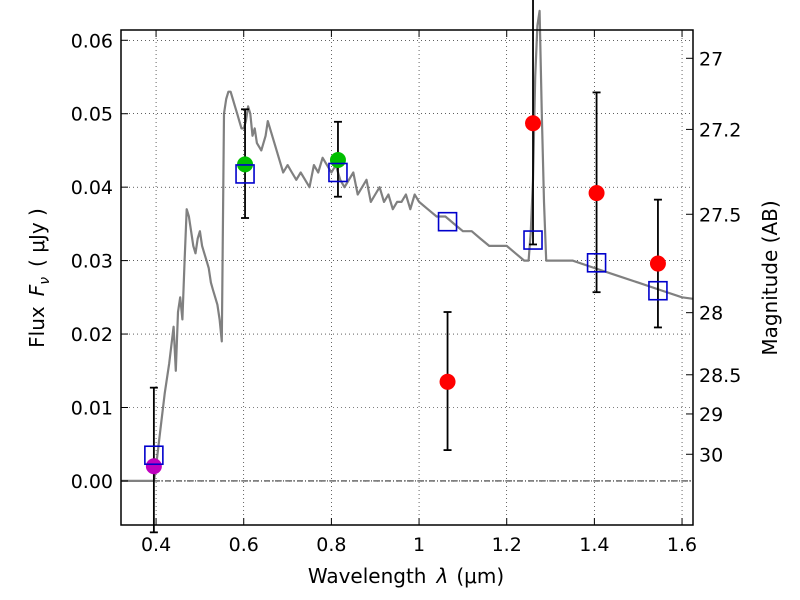  What do you see at coordinates (92, 188) in the screenshot?
I see `y-tick-label: 0.04` at bounding box center [92, 188].